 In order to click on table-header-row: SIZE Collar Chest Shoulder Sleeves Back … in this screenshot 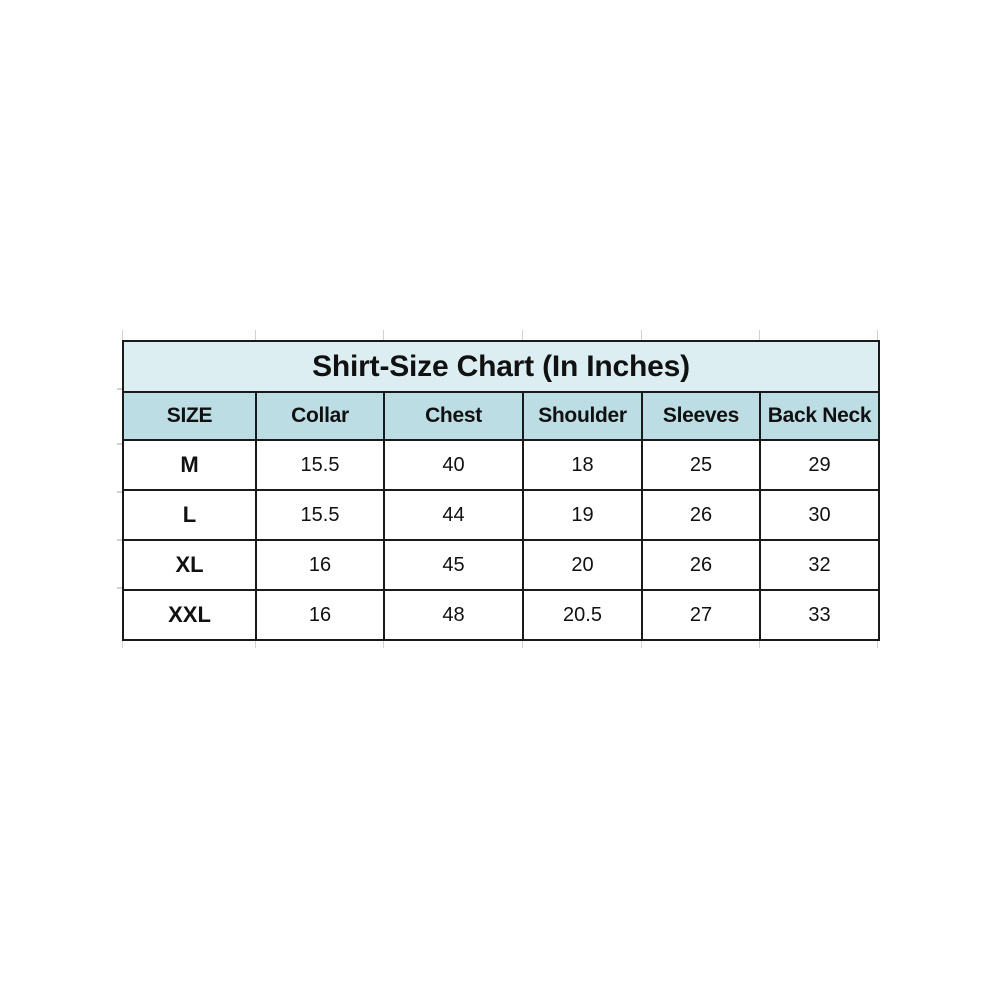, I will do `click(501, 416)`.